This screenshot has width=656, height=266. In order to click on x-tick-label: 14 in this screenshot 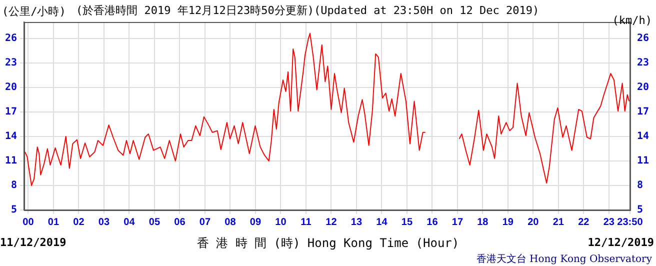, I will do `click(382, 222)`.